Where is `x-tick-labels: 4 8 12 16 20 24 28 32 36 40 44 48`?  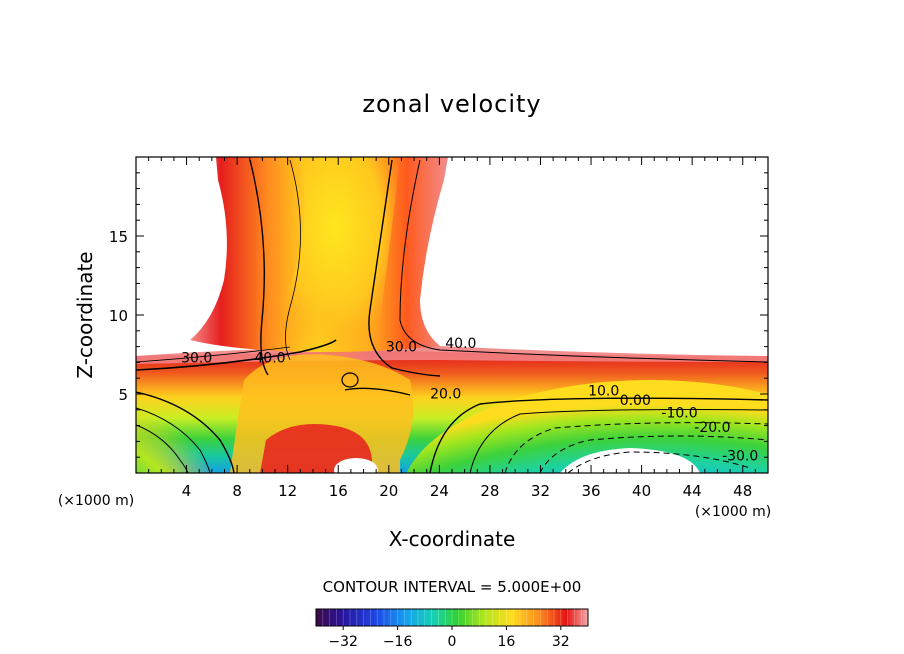 x-tick-labels: 4 8 12 16 20 24 28 32 36 40 44 48 is located at coordinates (467, 491).